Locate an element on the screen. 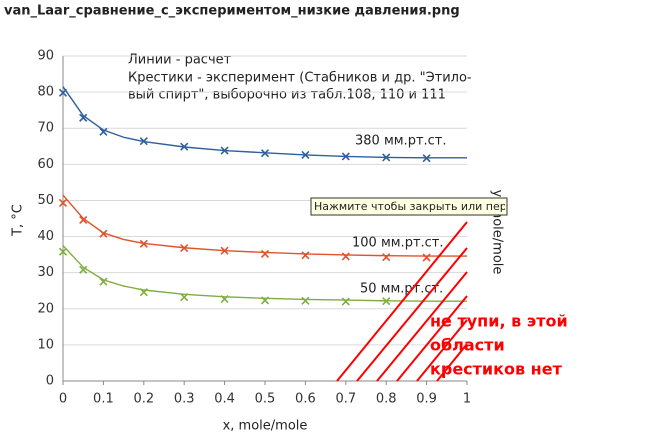 The image size is (672, 446). overlay-note: не тупи, в этой is located at coordinates (499, 321).